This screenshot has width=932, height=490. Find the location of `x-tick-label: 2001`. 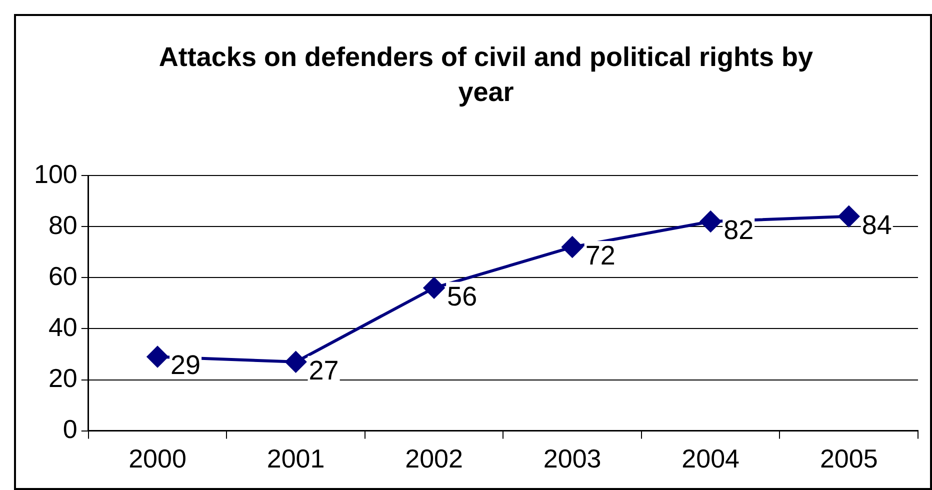

x-tick-label: 2001 is located at coordinates (295, 459).